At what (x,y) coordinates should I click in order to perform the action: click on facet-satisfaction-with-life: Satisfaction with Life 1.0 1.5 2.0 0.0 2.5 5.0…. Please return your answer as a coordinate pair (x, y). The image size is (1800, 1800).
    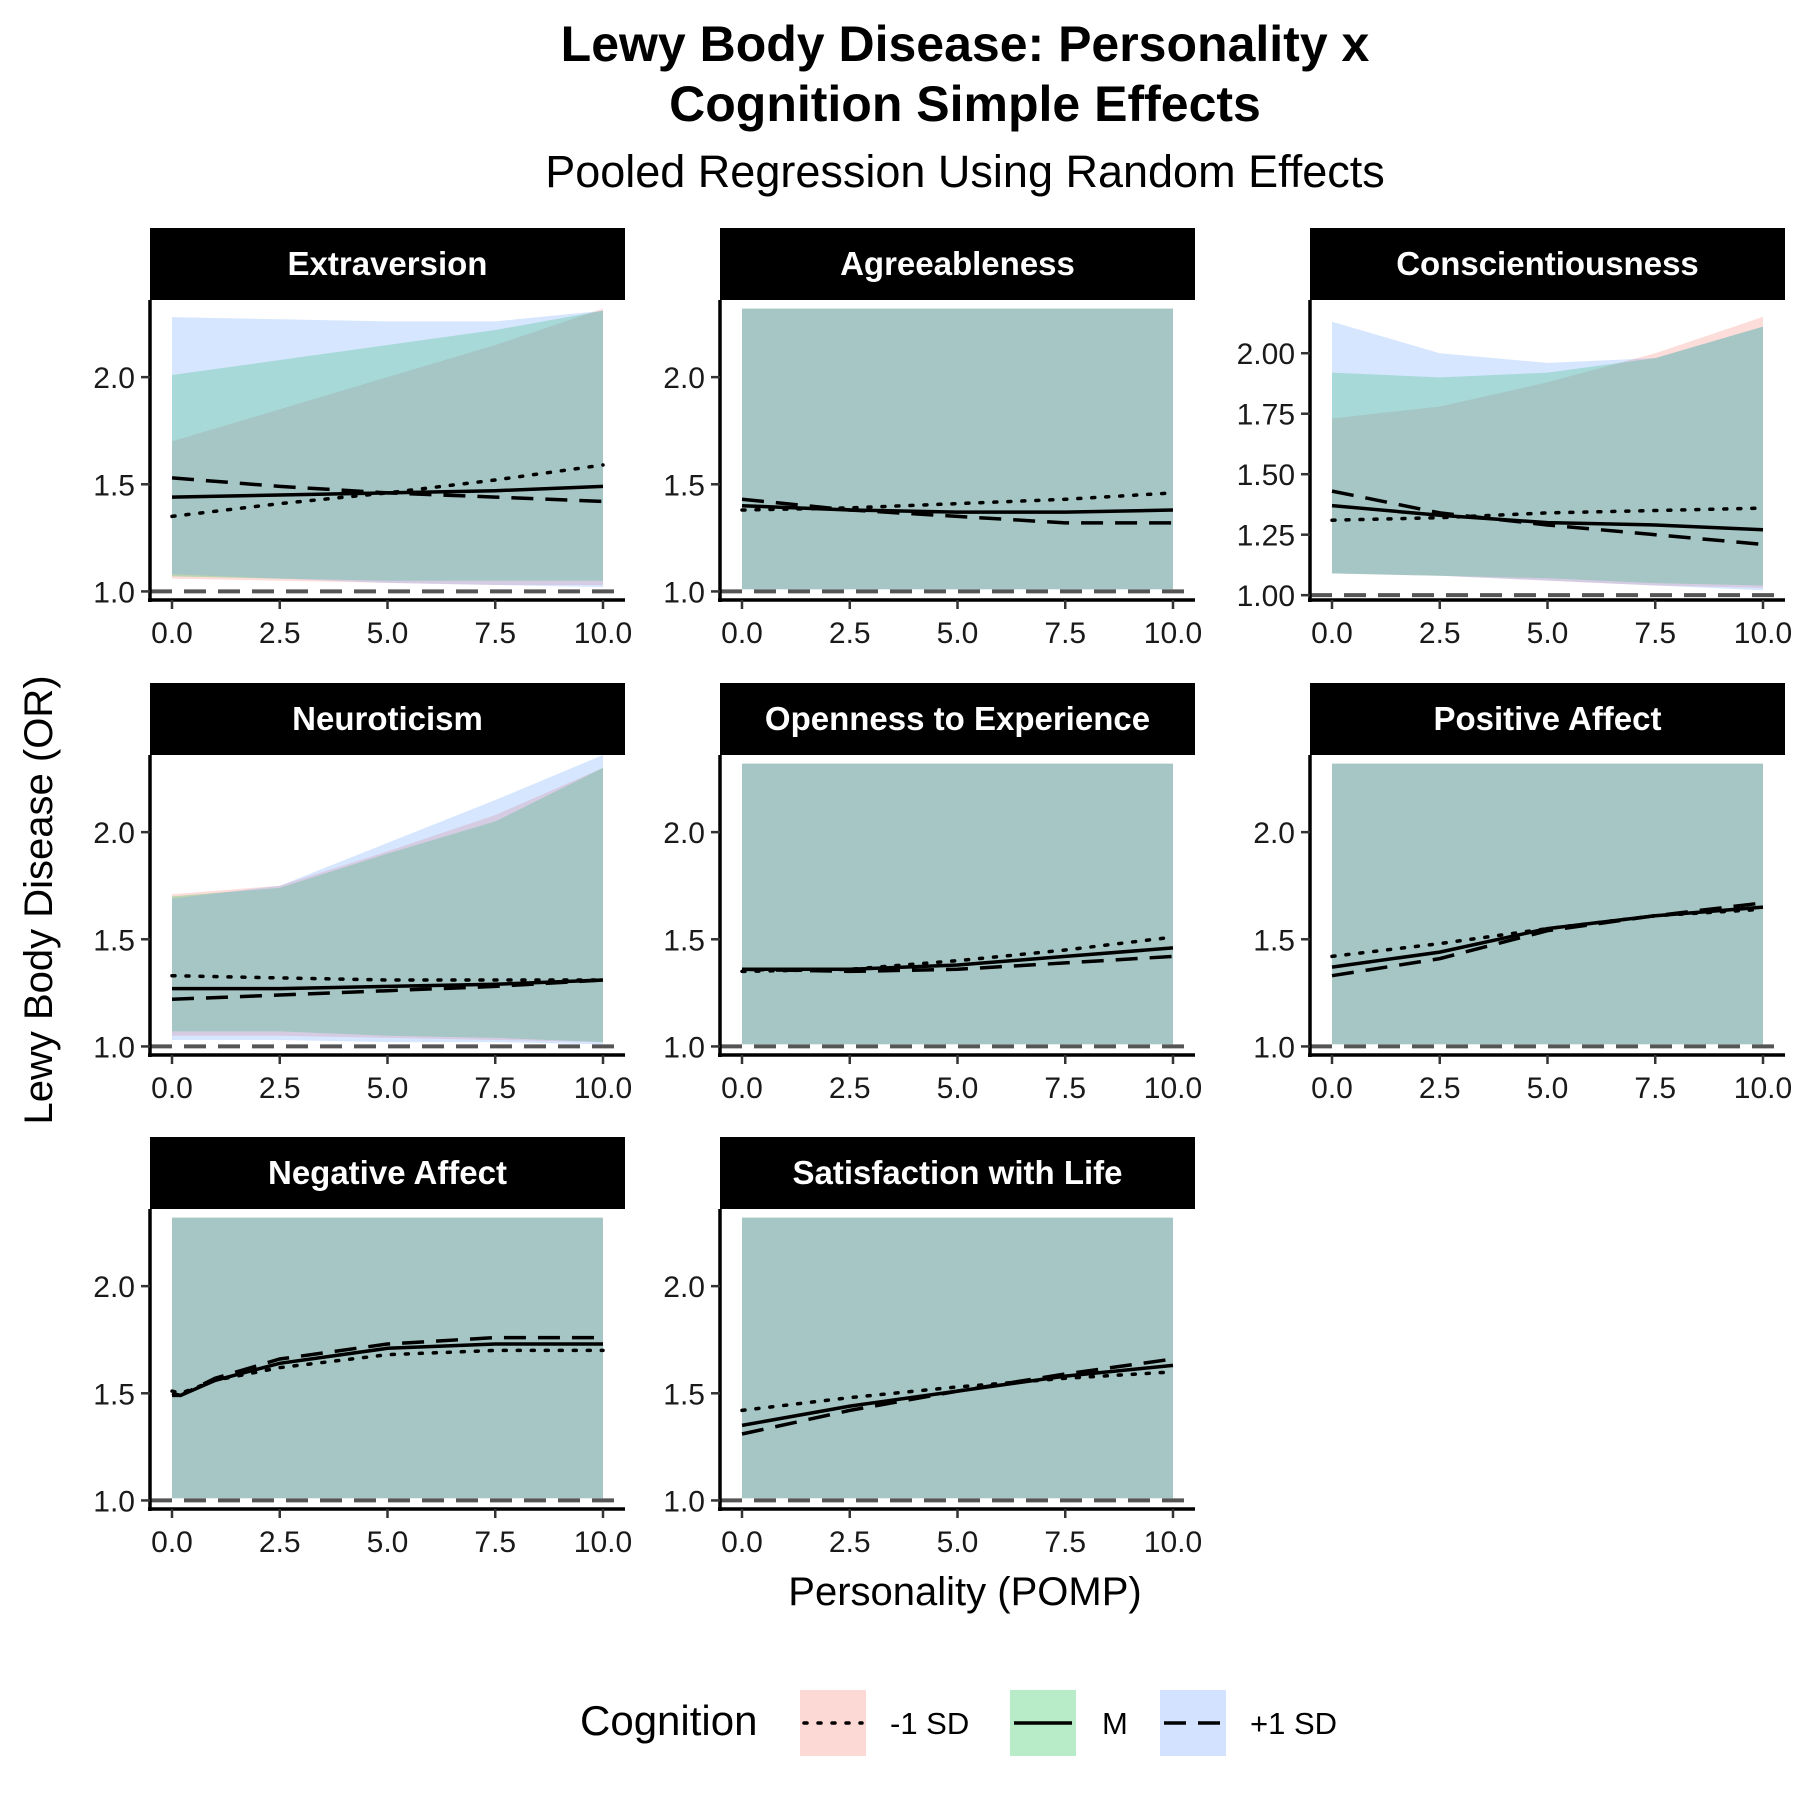
    Looking at the image, I should click on (932, 1348).